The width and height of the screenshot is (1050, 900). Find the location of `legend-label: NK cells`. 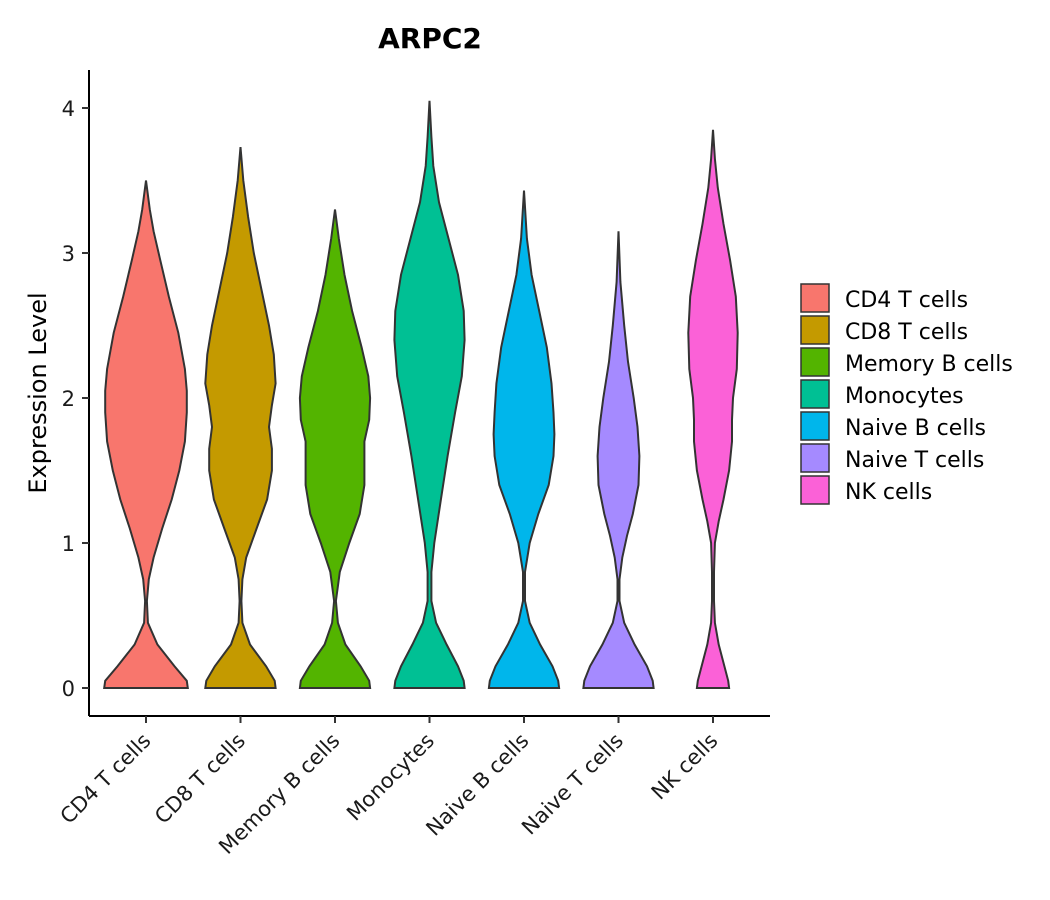

legend-label: NK cells is located at coordinates (888, 492).